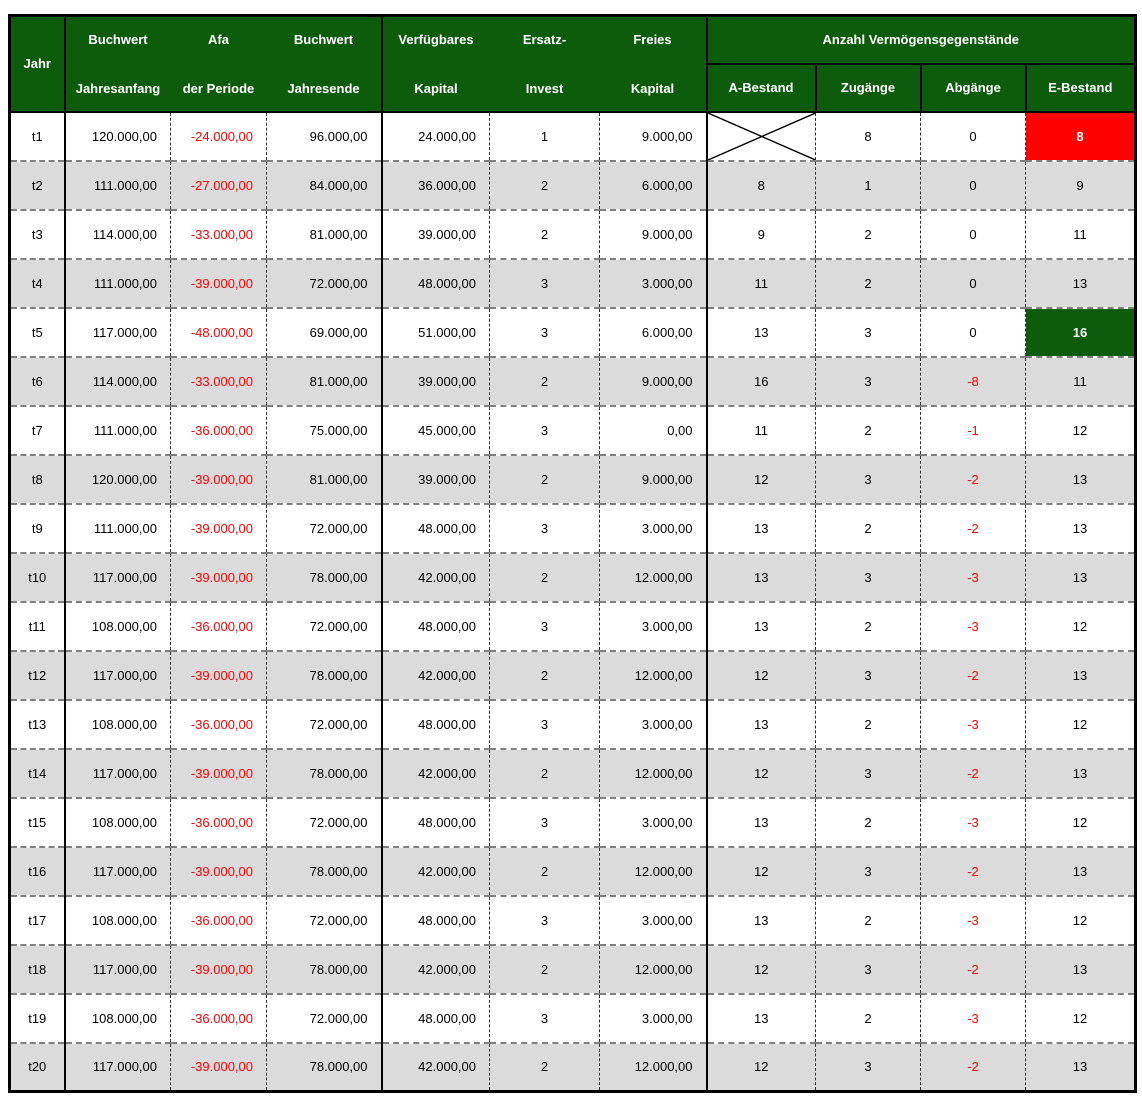 This screenshot has width=1142, height=1107. Describe the element at coordinates (37, 822) in the screenshot. I see `year-cell: t15` at that location.